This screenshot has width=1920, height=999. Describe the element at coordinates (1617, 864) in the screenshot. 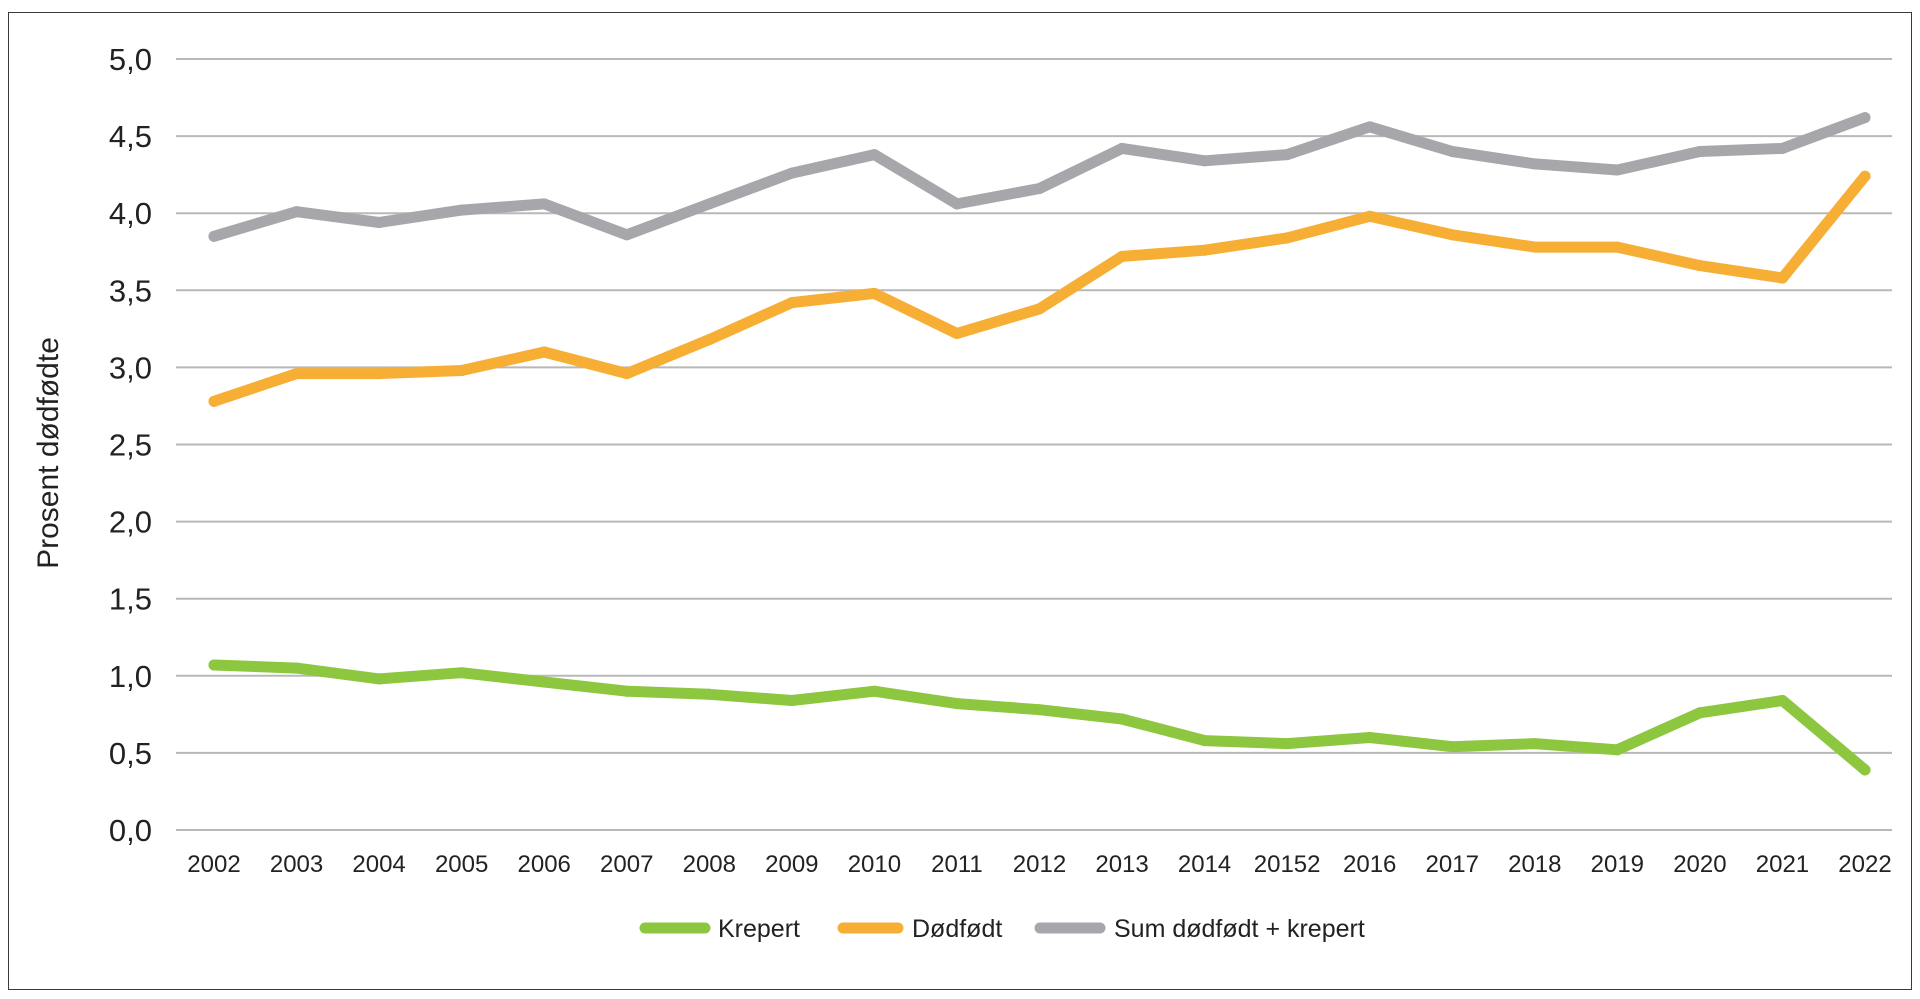

I see `x-tick-label: 2019` at that location.